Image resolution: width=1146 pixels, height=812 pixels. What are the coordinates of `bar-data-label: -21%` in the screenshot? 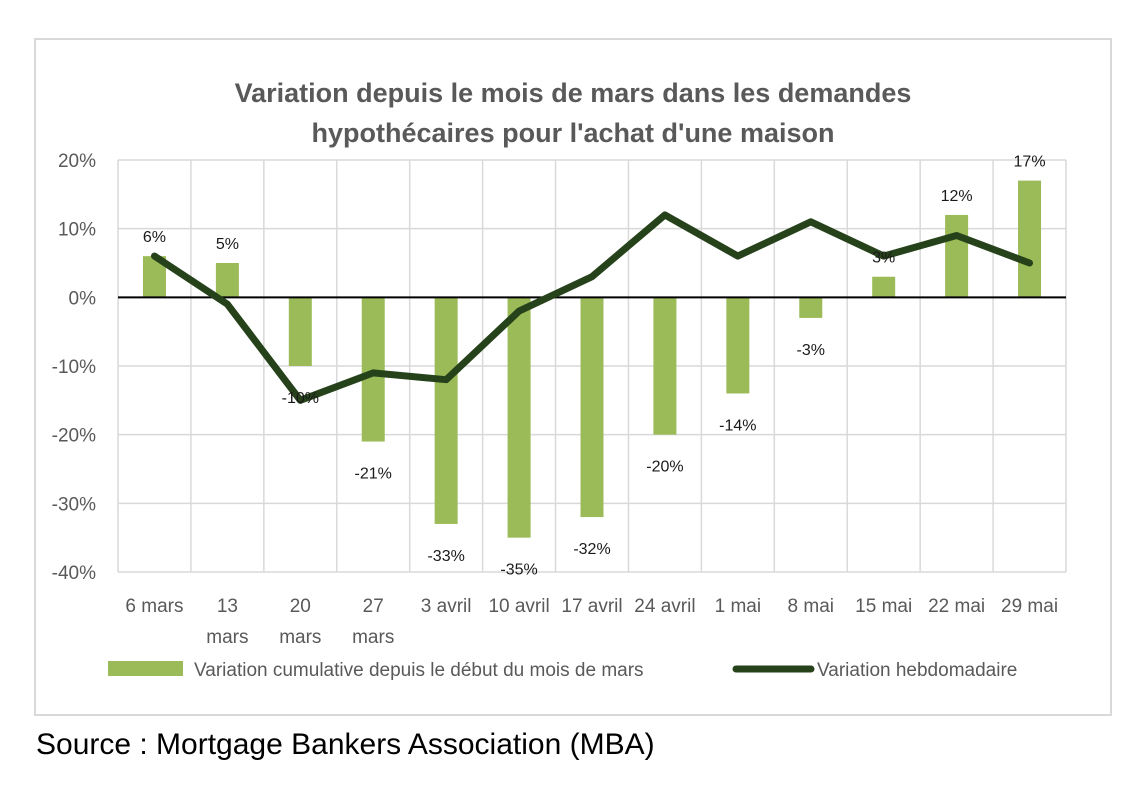 It's located at (373, 474).